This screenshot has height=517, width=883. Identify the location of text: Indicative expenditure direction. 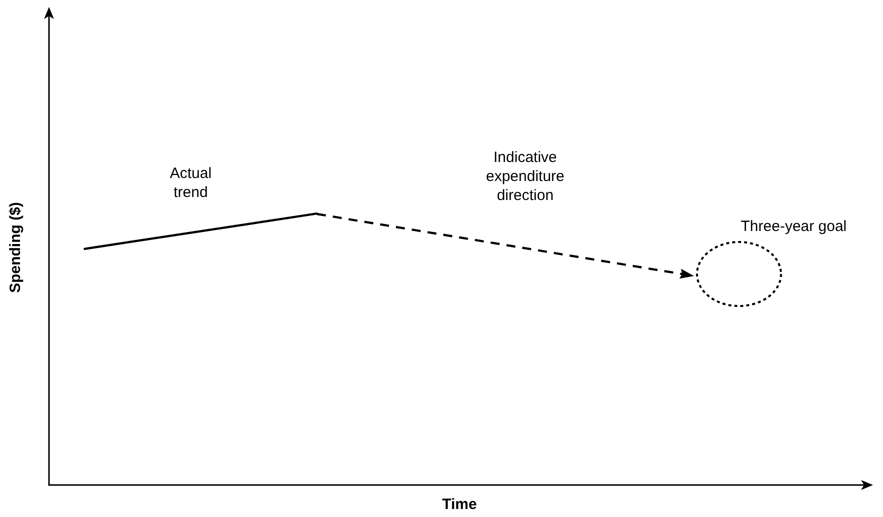
(525, 176).